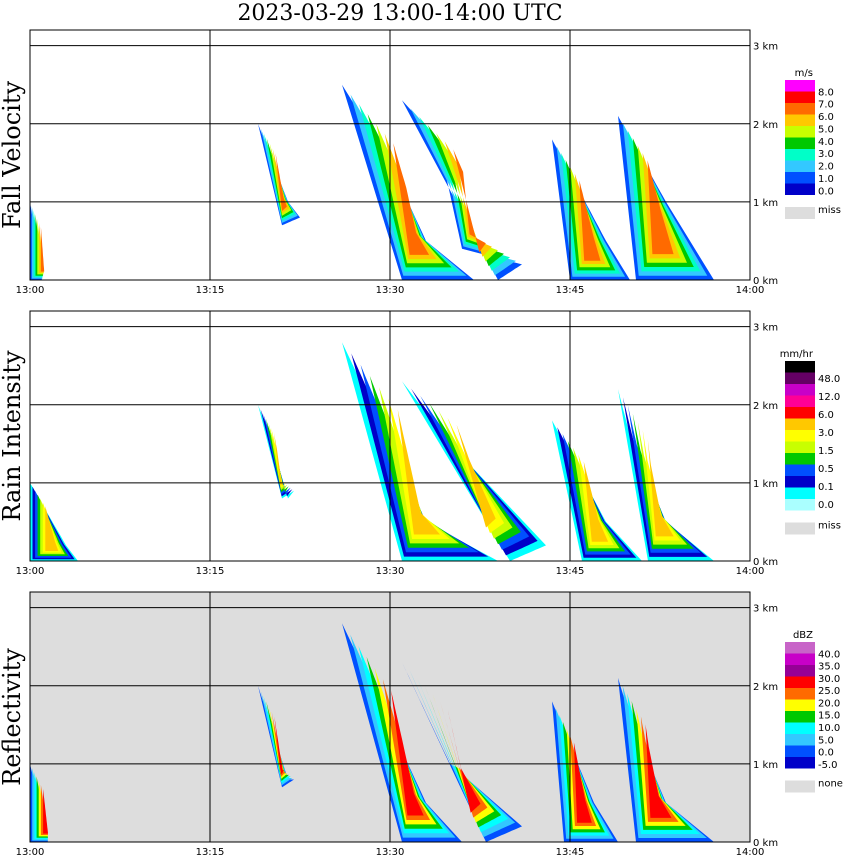 This screenshot has height=868, width=850. What do you see at coordinates (828, 765) in the screenshot?
I see `colorbar-label: -5.0` at bounding box center [828, 765].